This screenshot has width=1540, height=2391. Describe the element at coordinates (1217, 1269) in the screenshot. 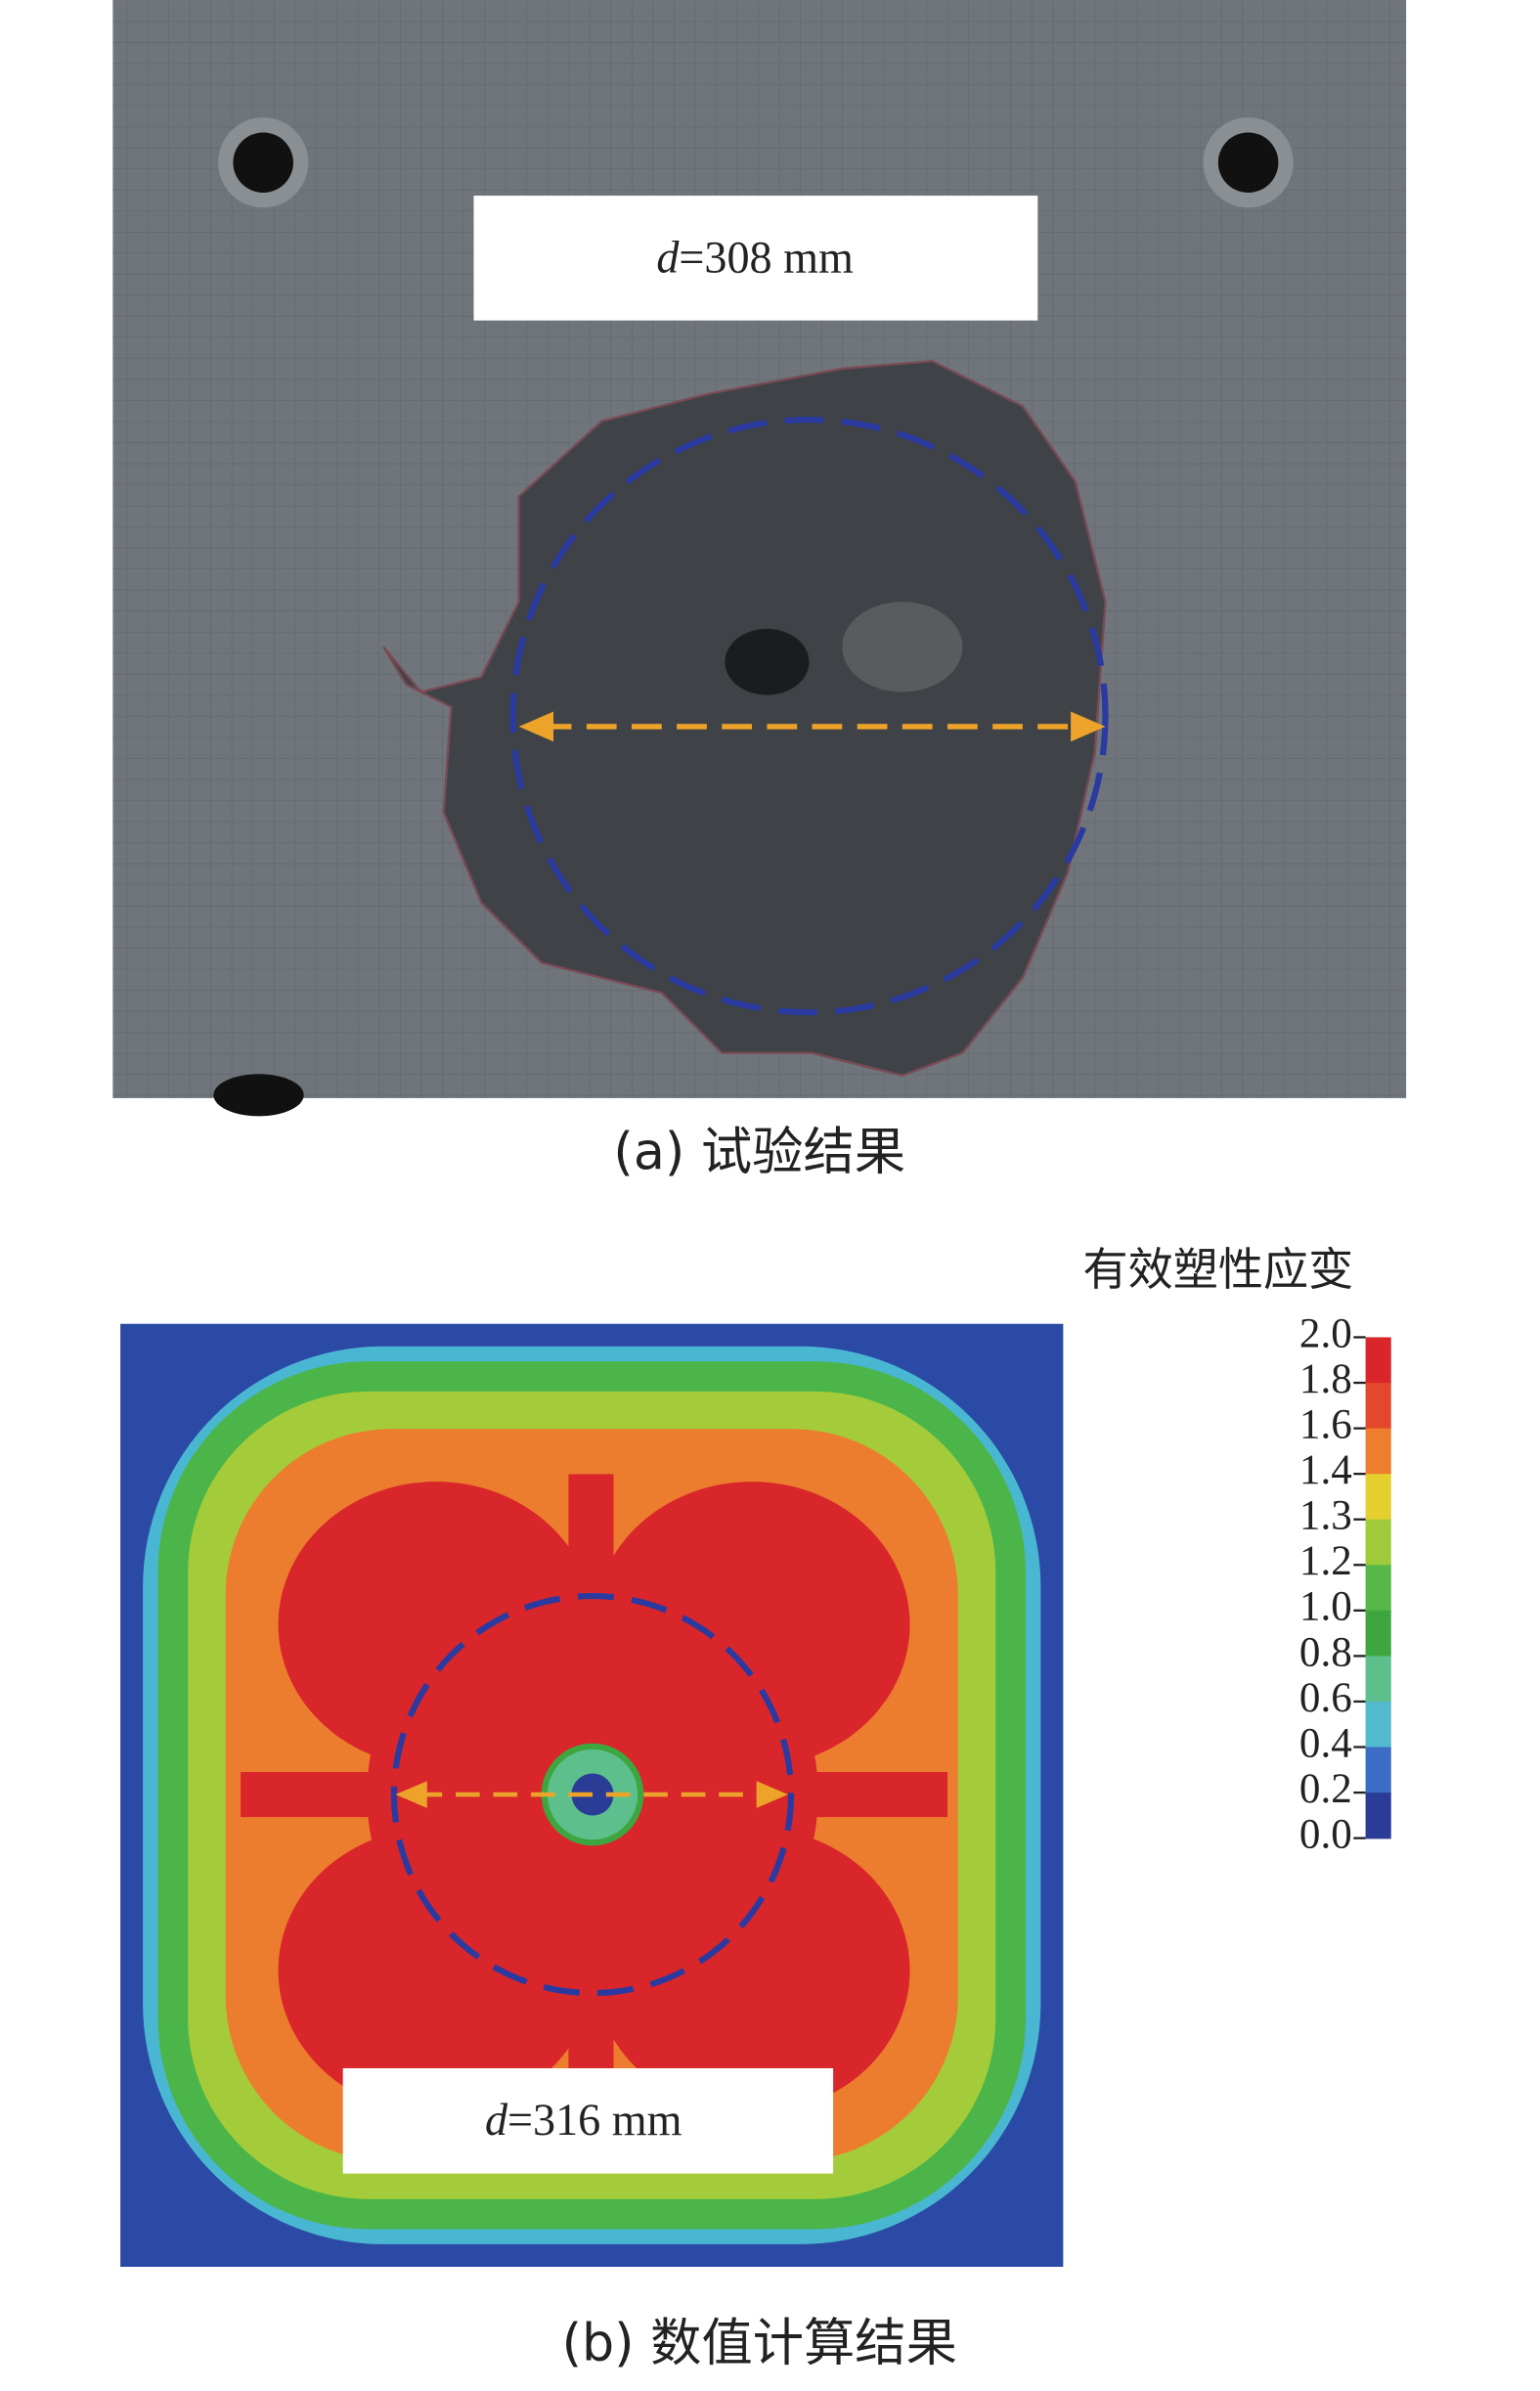

I see `colorbar-title: 有效塑性应变` at that location.